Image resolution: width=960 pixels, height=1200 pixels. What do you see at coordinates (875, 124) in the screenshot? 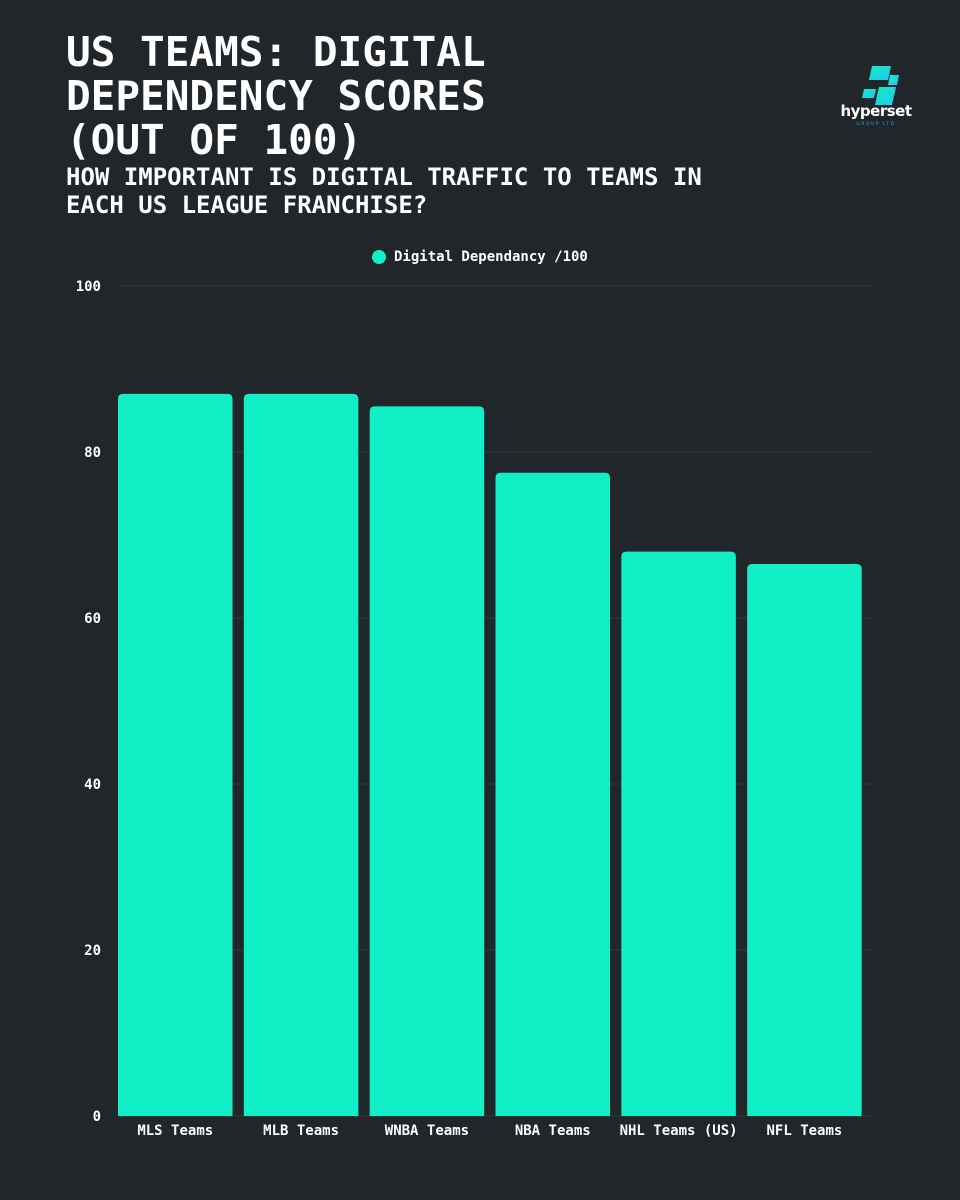
I see `svg-text: GROUP LTD` at bounding box center [875, 124].